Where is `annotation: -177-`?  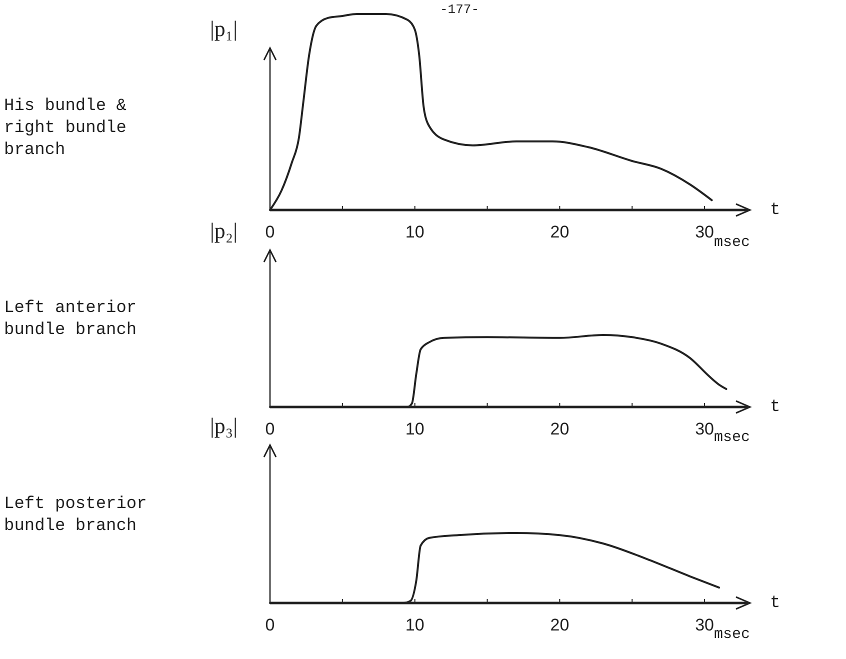
annotation: -177- is located at coordinates (460, 9).